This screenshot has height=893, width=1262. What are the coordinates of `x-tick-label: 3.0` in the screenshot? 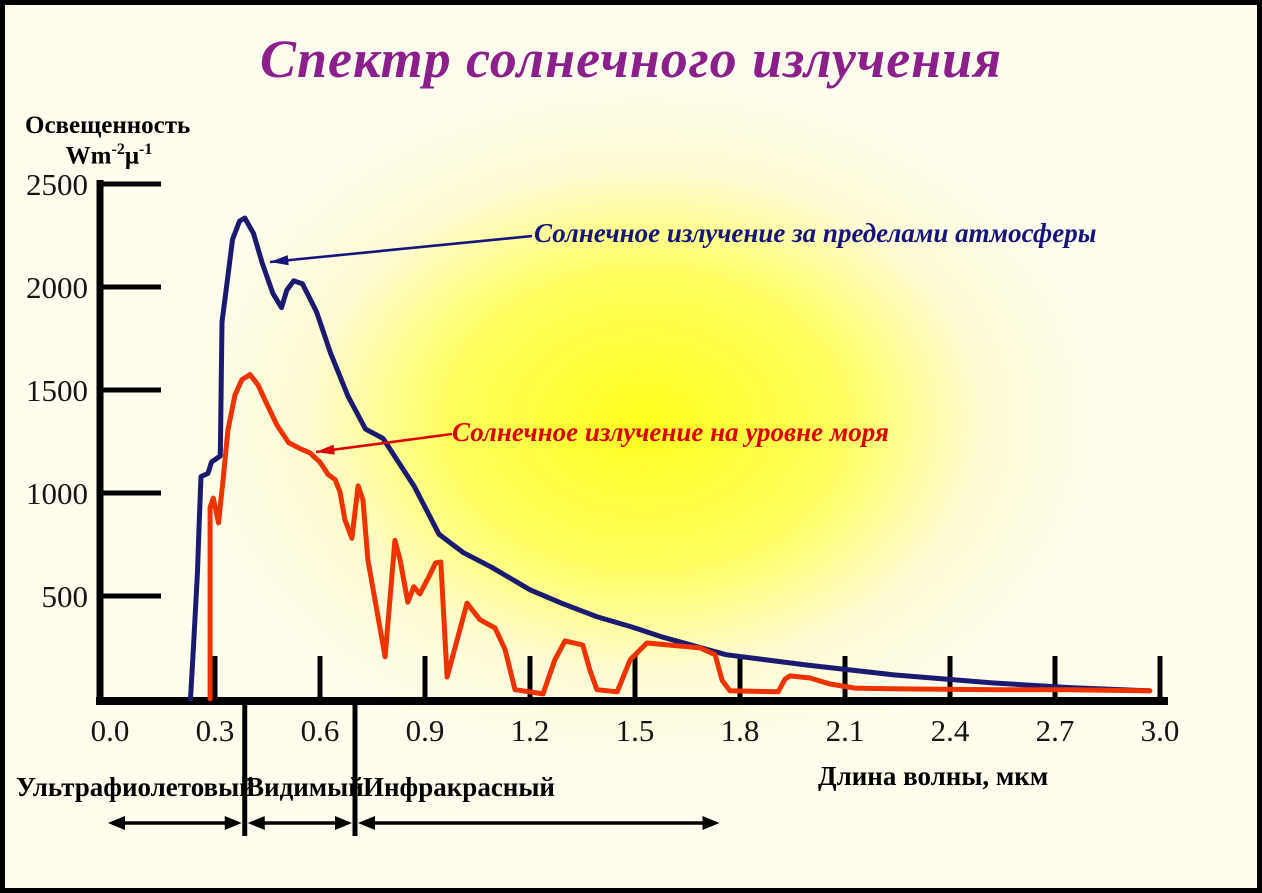 It's located at (1160, 730).